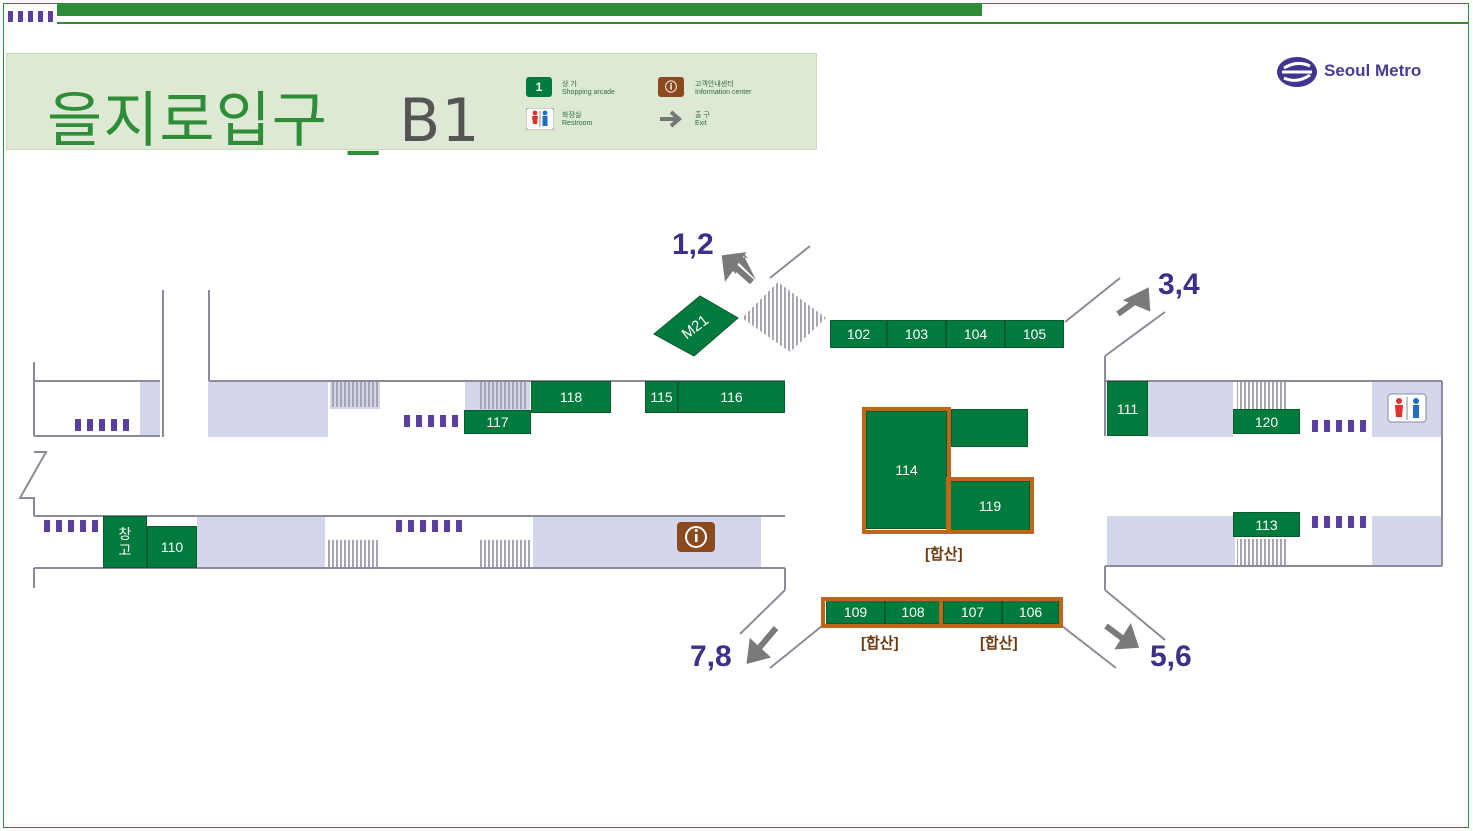 This screenshot has width=1473, height=831. Describe the element at coordinates (187, 121) in the screenshot. I see `station-name: 을지로입구` at that location.